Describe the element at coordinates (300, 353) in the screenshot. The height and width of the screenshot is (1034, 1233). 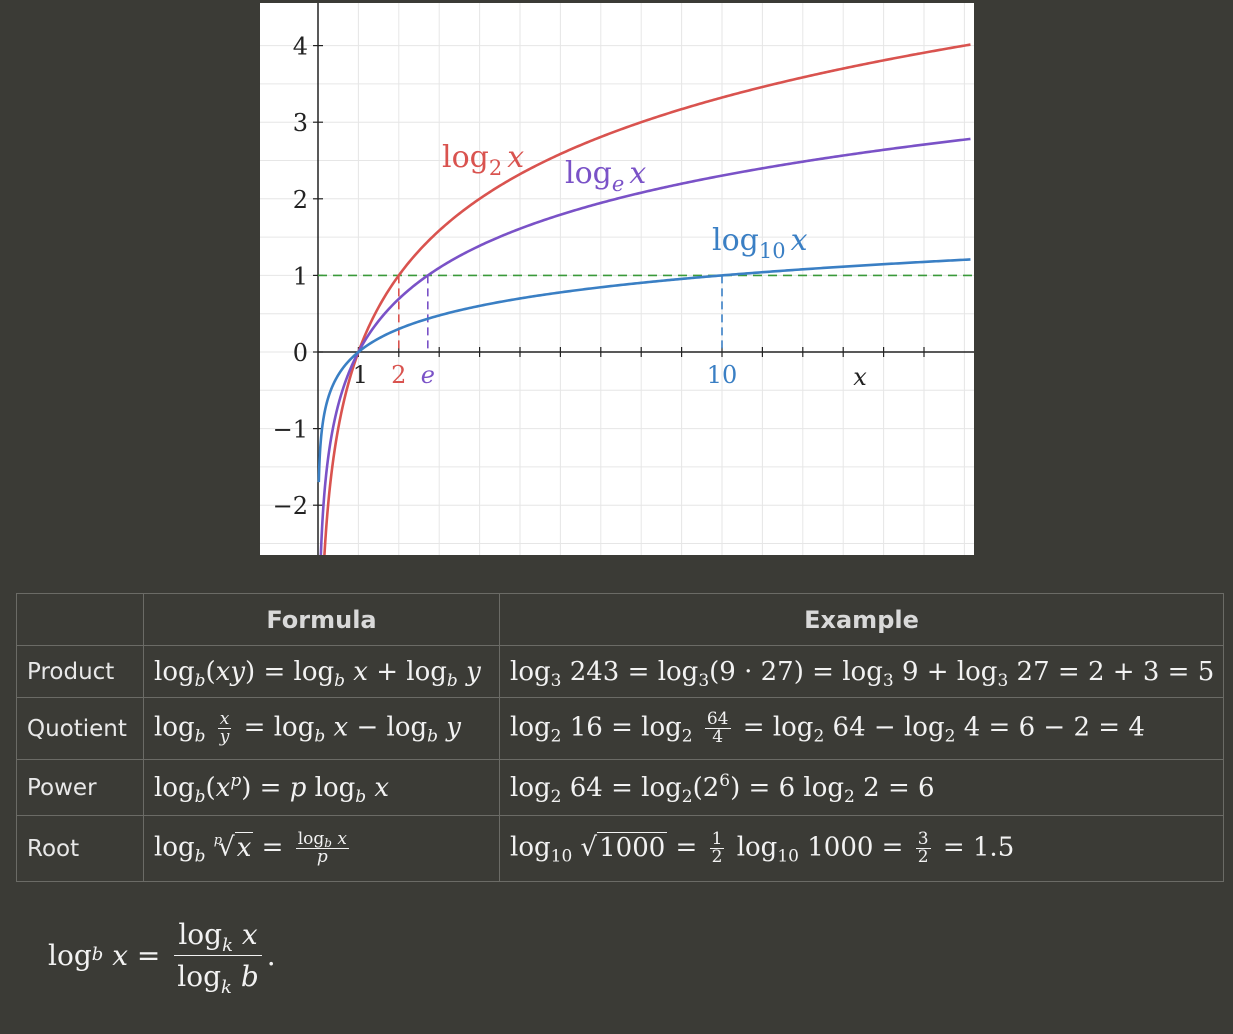
I see `y-tick-label: 0` at that location.